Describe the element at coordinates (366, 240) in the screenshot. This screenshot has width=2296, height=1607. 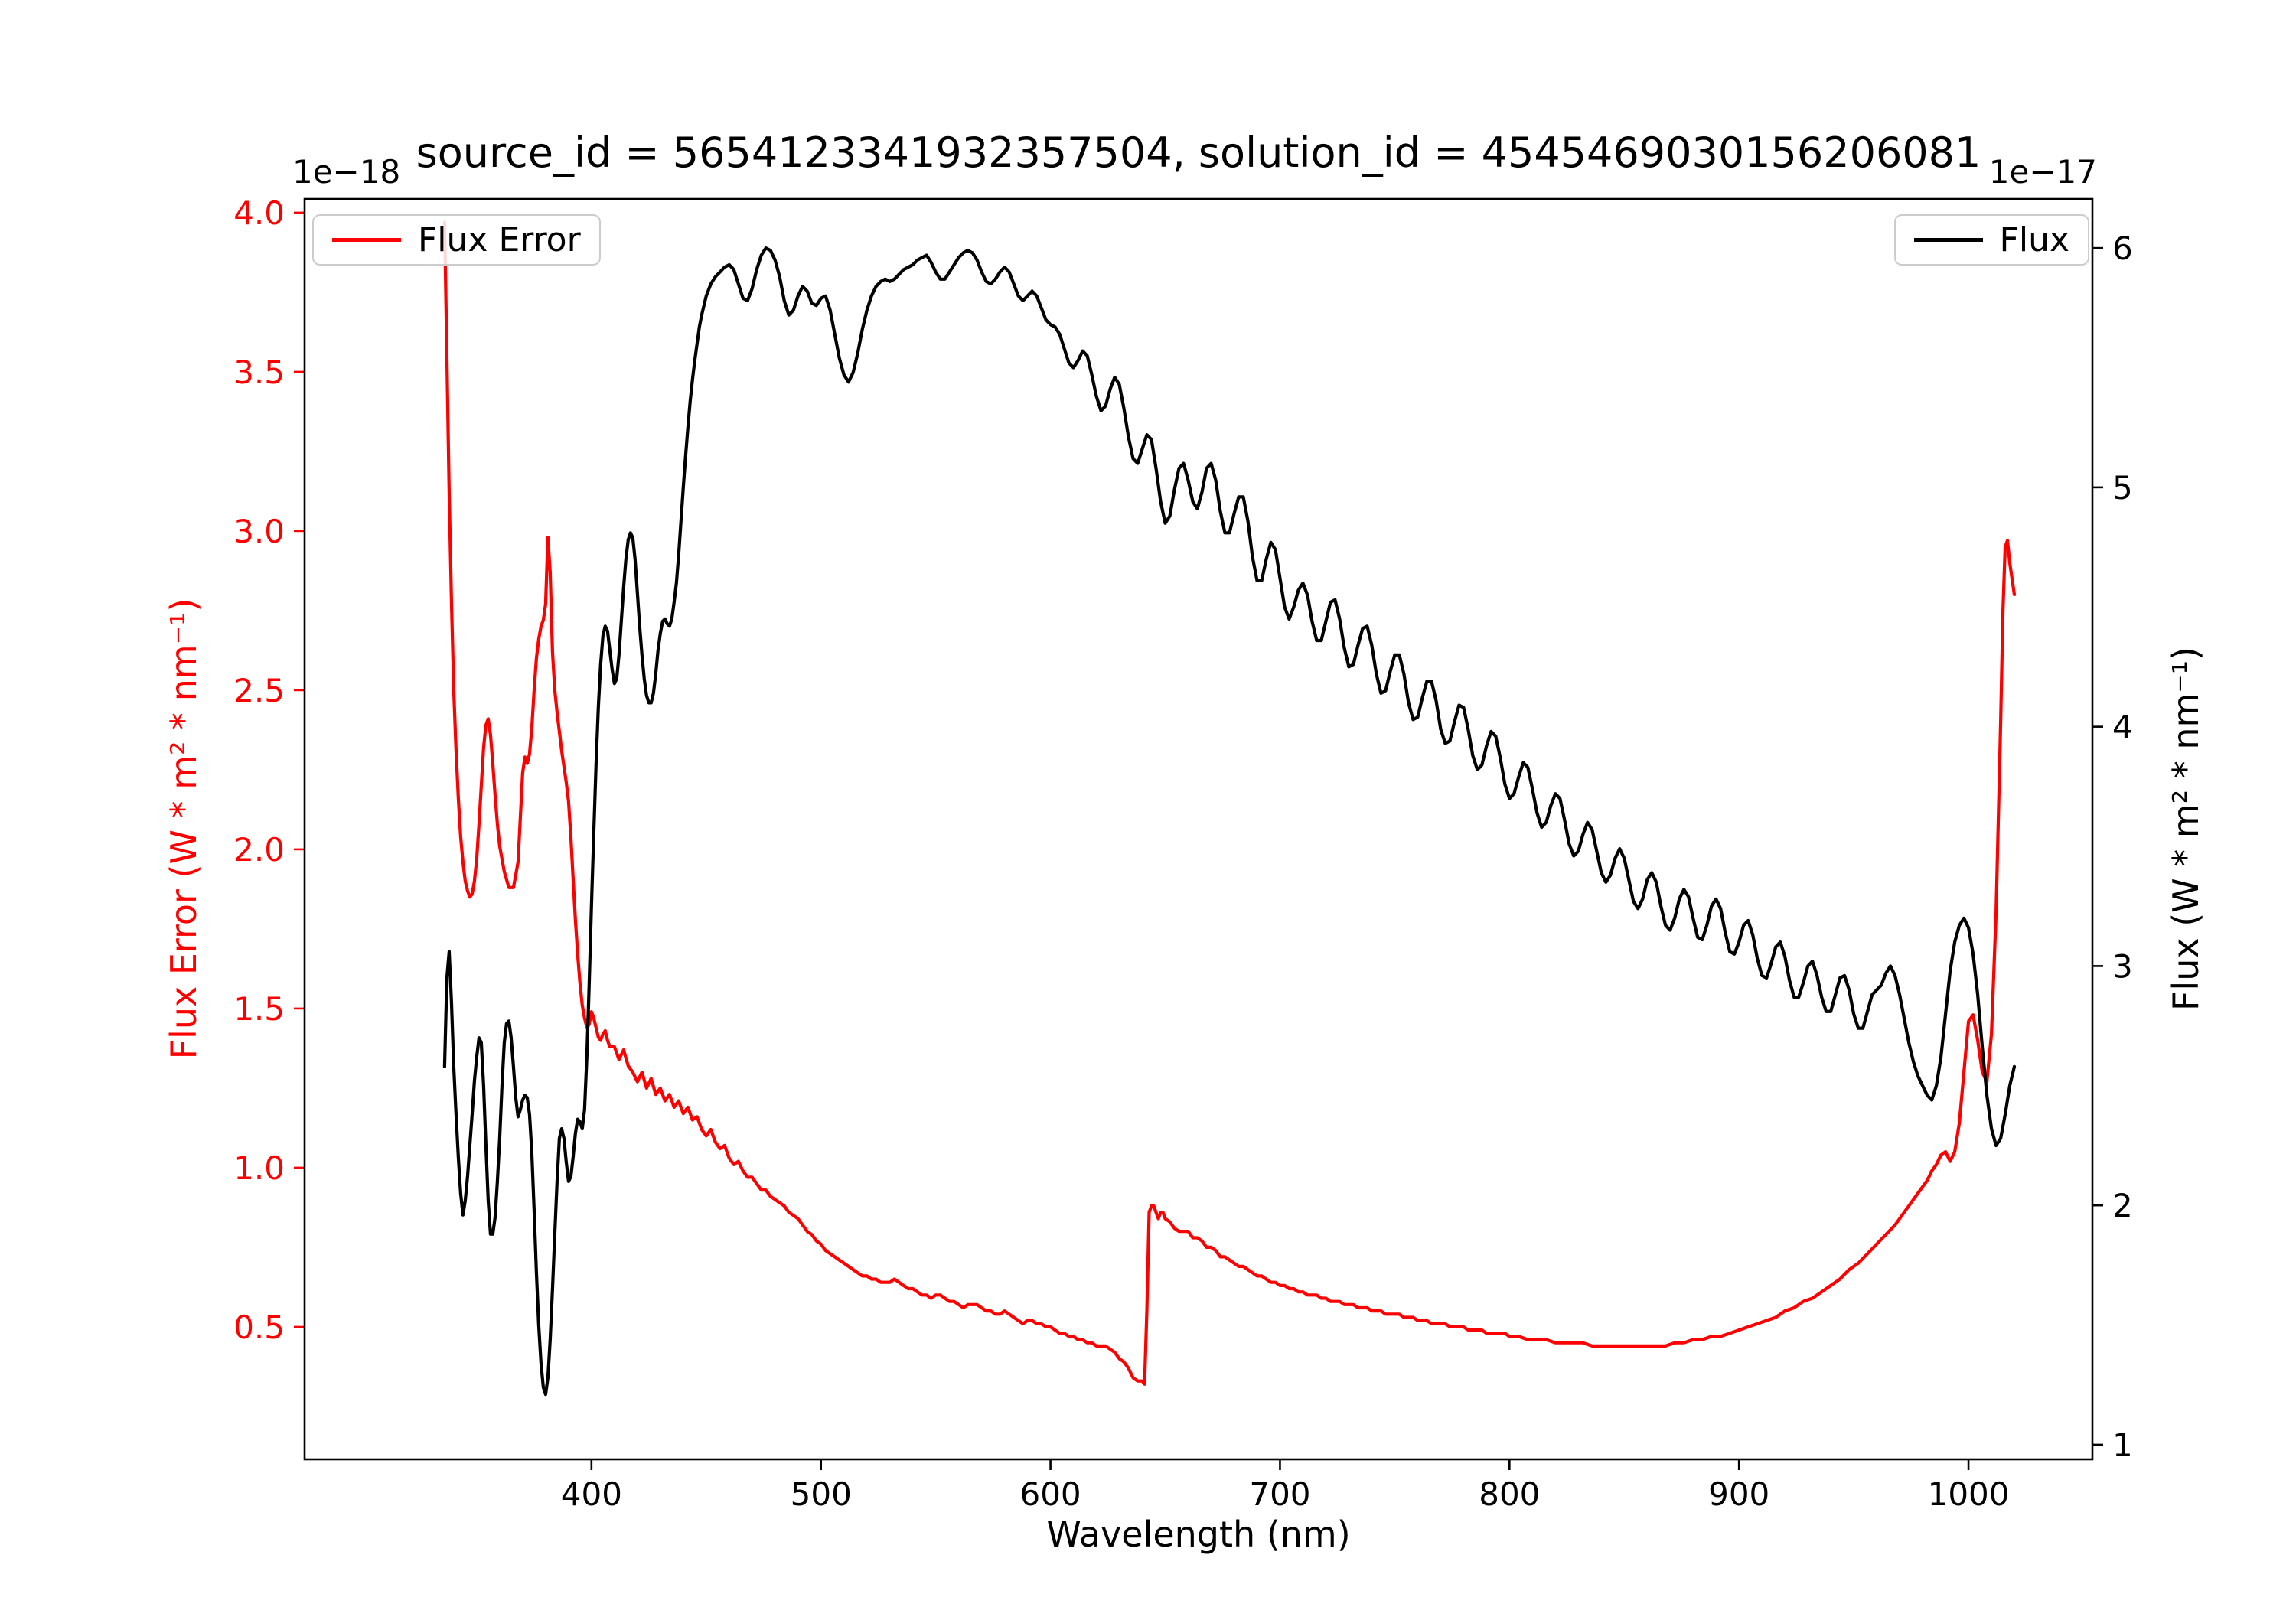
I see `flux-error-line-sample` at that location.